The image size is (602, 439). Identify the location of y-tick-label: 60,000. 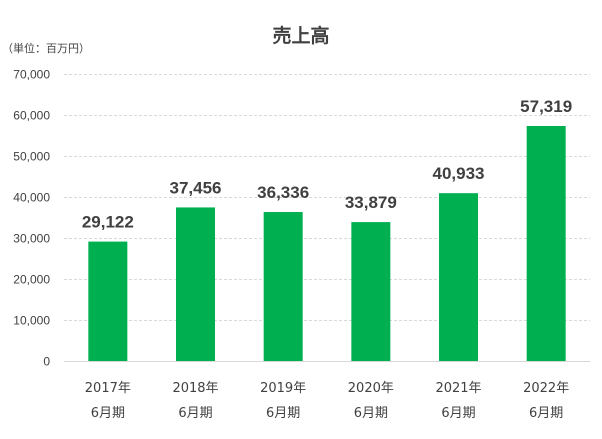
(31, 116).